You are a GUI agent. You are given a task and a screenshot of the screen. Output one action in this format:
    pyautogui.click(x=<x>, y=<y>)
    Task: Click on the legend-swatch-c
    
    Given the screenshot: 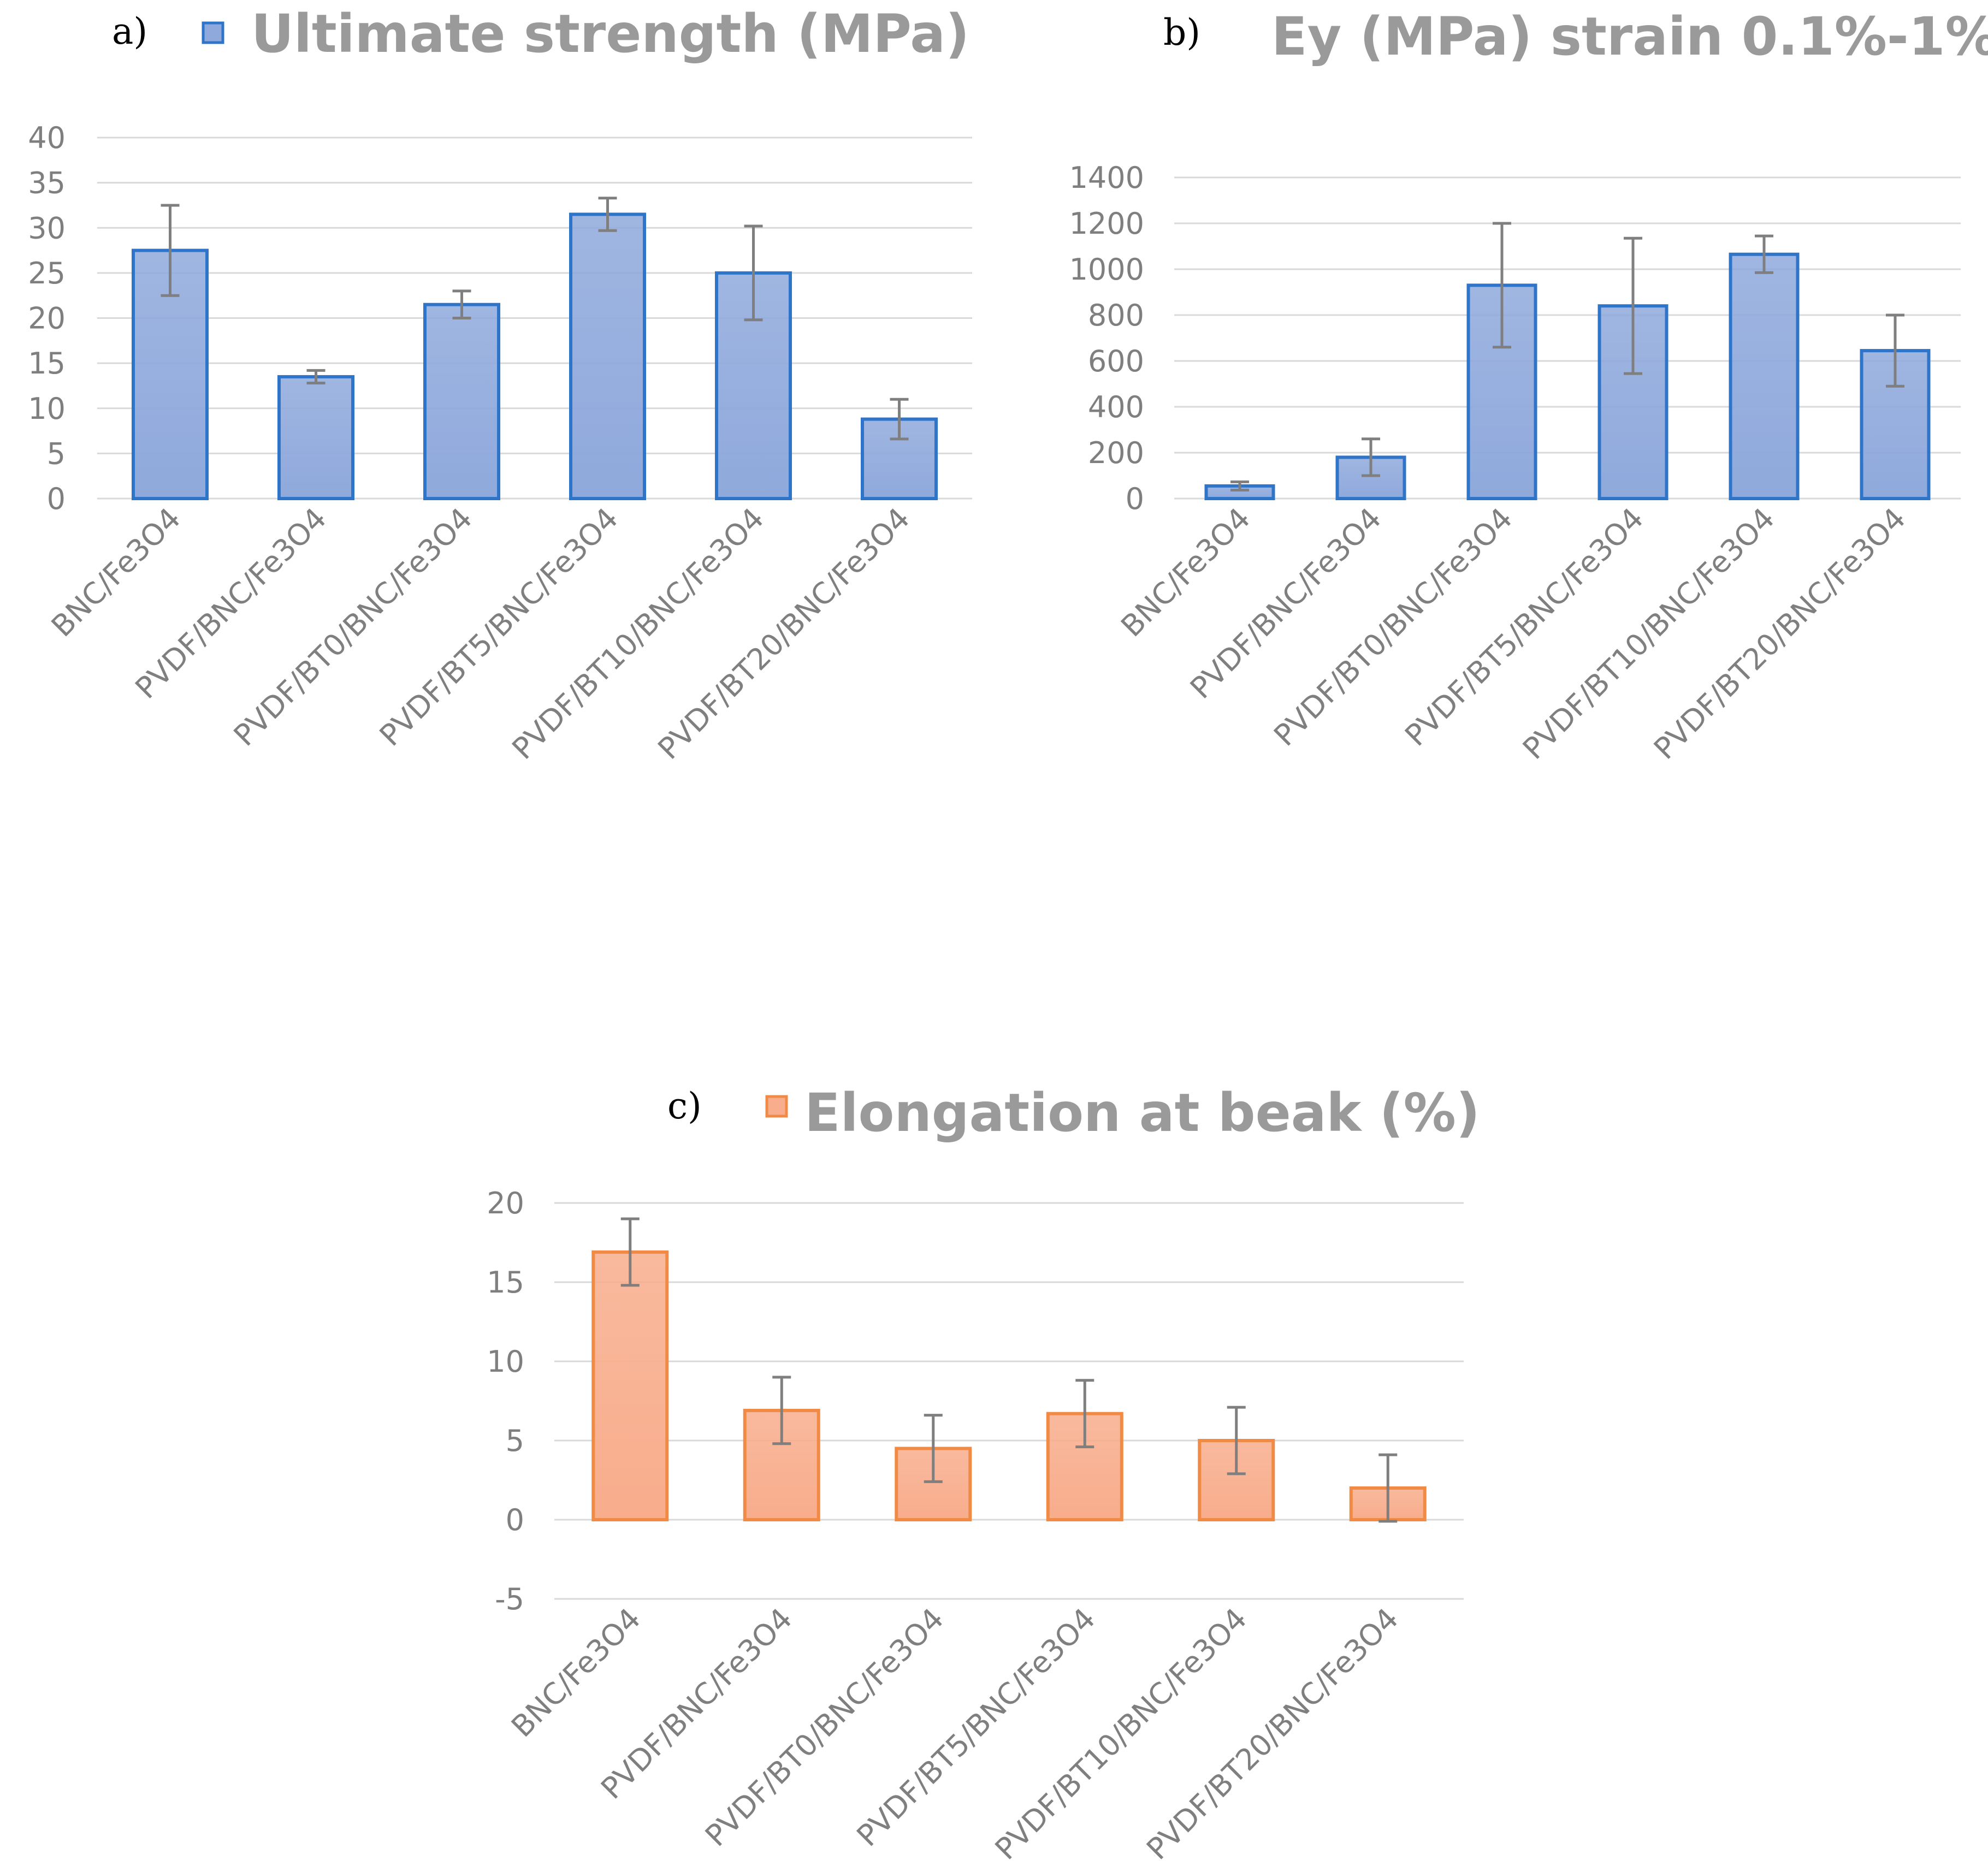 What is the action you would take?
    pyautogui.click(x=776, y=1106)
    